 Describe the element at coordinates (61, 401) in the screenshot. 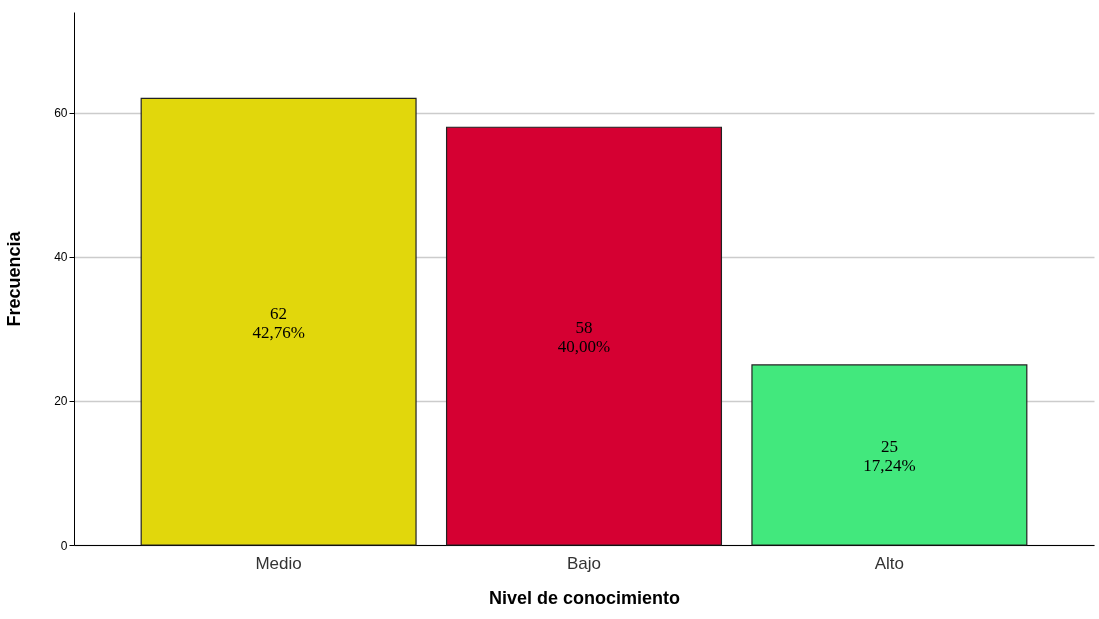

I see `y-tick-label: 20` at that location.